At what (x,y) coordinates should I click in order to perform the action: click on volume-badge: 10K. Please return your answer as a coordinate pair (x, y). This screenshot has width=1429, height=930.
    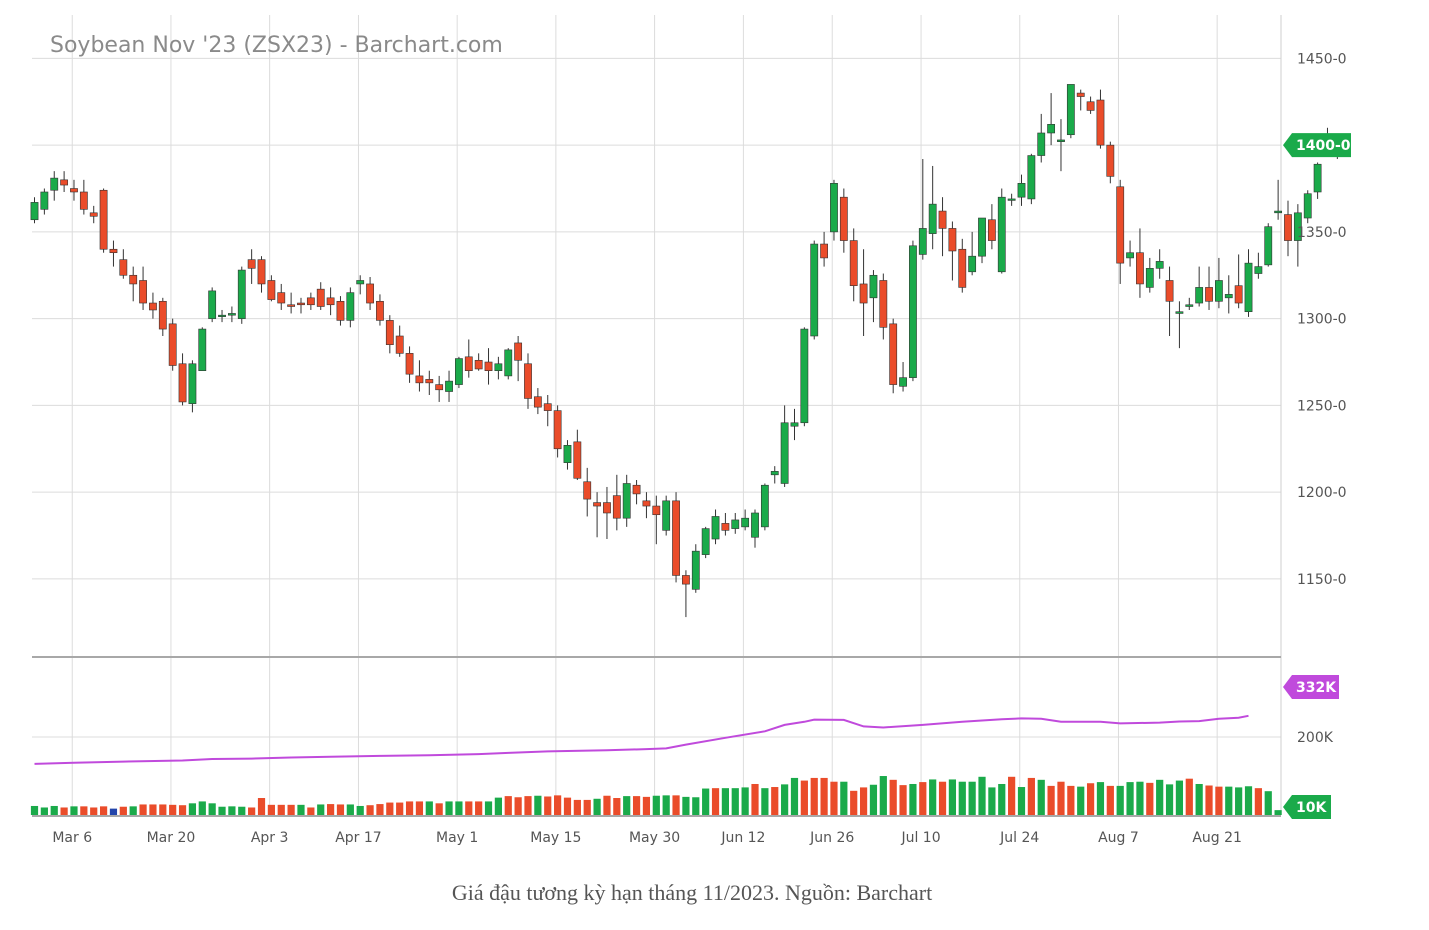
    Looking at the image, I should click on (1307, 807).